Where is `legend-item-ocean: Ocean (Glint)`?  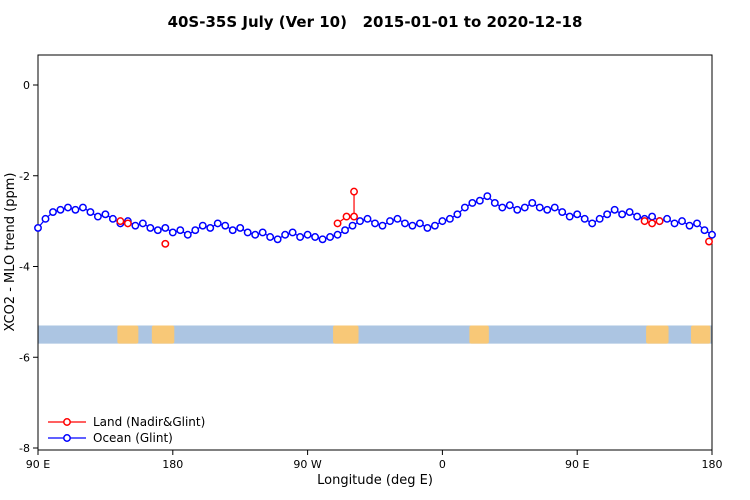
legend-item-ocean: Ocean (Glint) is located at coordinates (110, 438).